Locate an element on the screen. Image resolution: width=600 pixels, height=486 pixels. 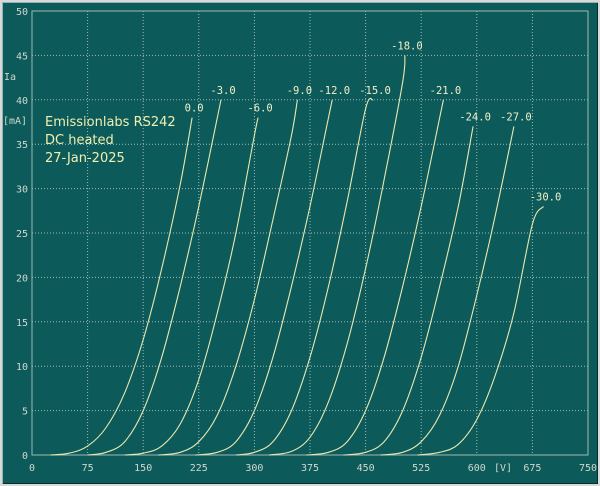
x-axis-ticks: 0 75 150 225 300 375 450 525 600 675 750 is located at coordinates (313, 468).